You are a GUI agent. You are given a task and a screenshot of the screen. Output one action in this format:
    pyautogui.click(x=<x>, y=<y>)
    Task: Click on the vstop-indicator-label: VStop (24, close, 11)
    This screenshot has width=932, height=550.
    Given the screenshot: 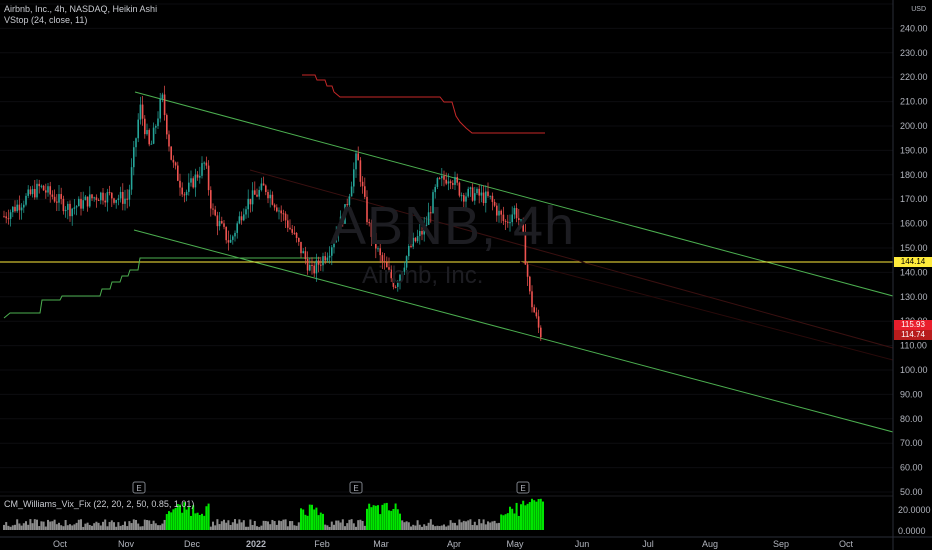 What is the action you would take?
    pyautogui.click(x=46, y=20)
    